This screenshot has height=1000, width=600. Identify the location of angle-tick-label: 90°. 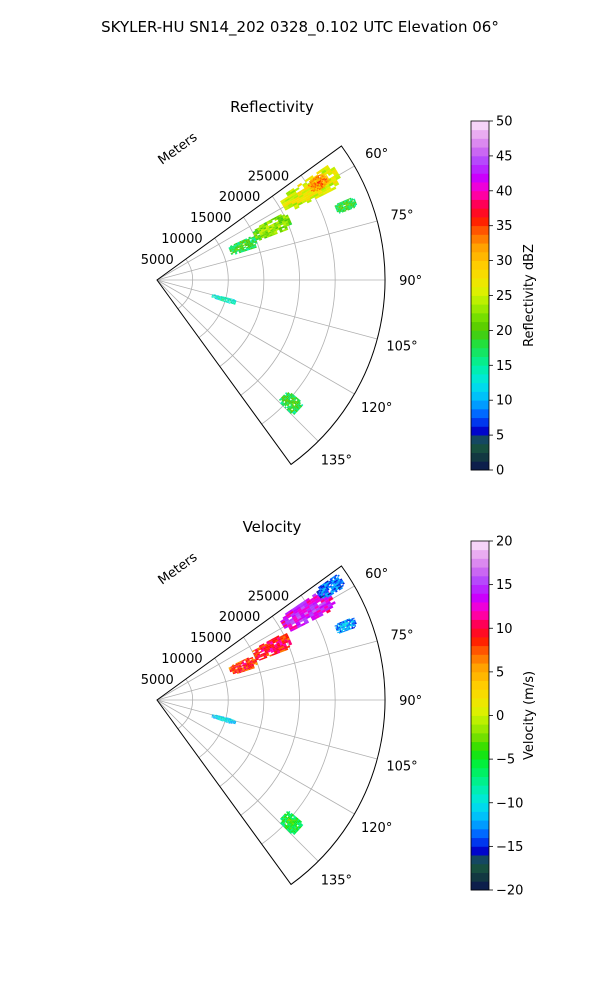
(410, 281).